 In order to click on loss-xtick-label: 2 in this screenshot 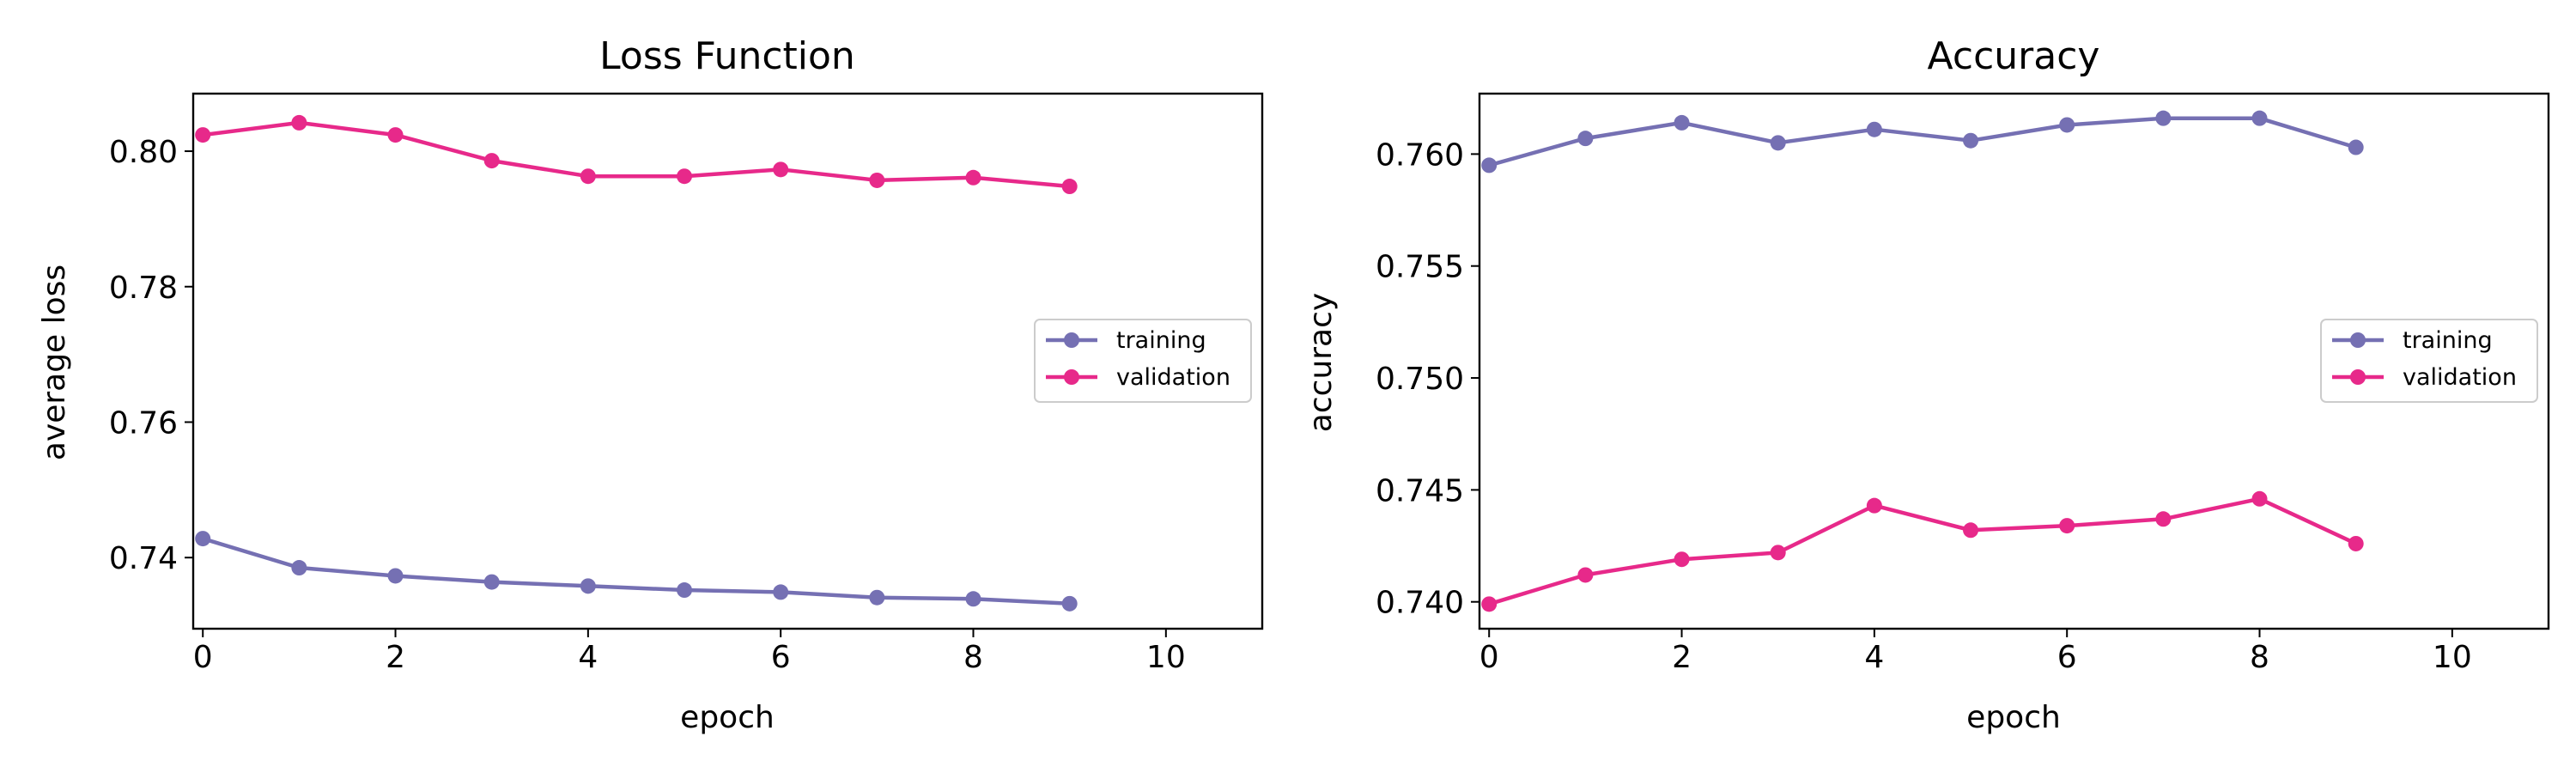, I will do `click(396, 657)`.